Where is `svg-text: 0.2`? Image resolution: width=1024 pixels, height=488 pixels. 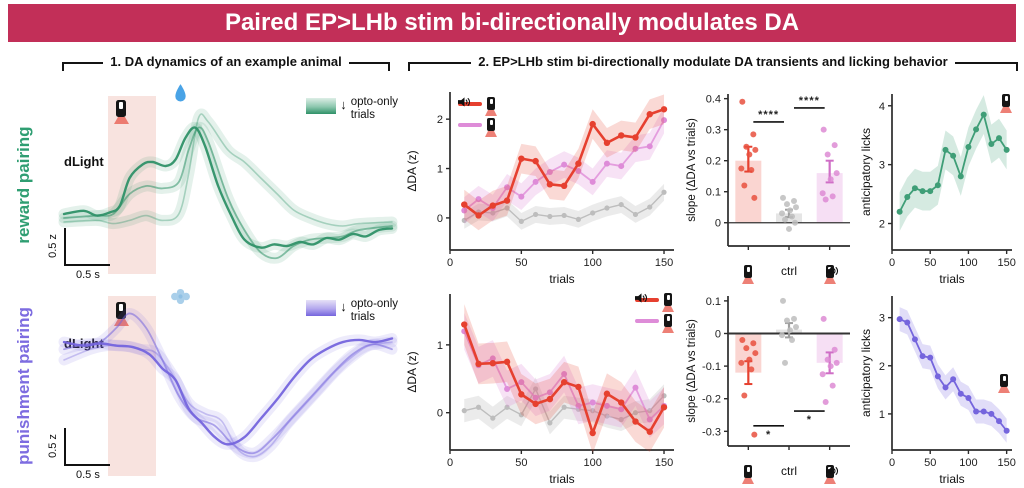
svg-text: 0.2 is located at coordinates (713, 162).